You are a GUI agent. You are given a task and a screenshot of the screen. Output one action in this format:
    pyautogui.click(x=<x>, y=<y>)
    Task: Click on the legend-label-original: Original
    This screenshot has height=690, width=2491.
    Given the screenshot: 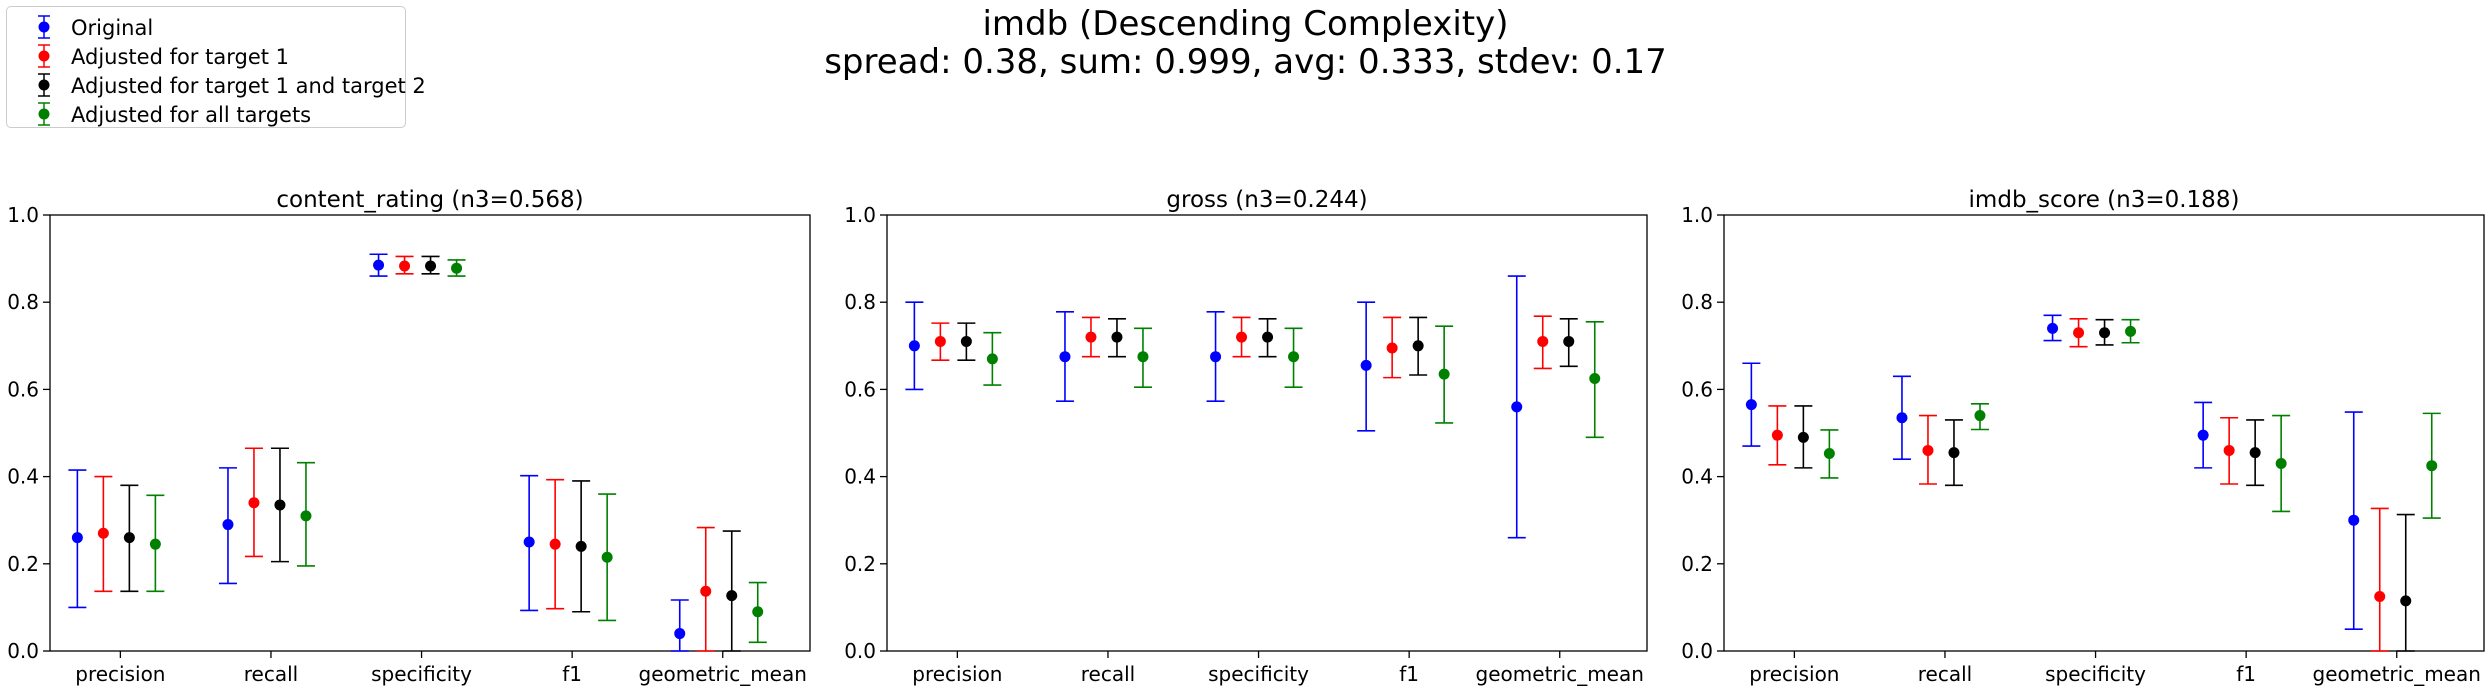 What is the action you would take?
    pyautogui.click(x=112, y=28)
    